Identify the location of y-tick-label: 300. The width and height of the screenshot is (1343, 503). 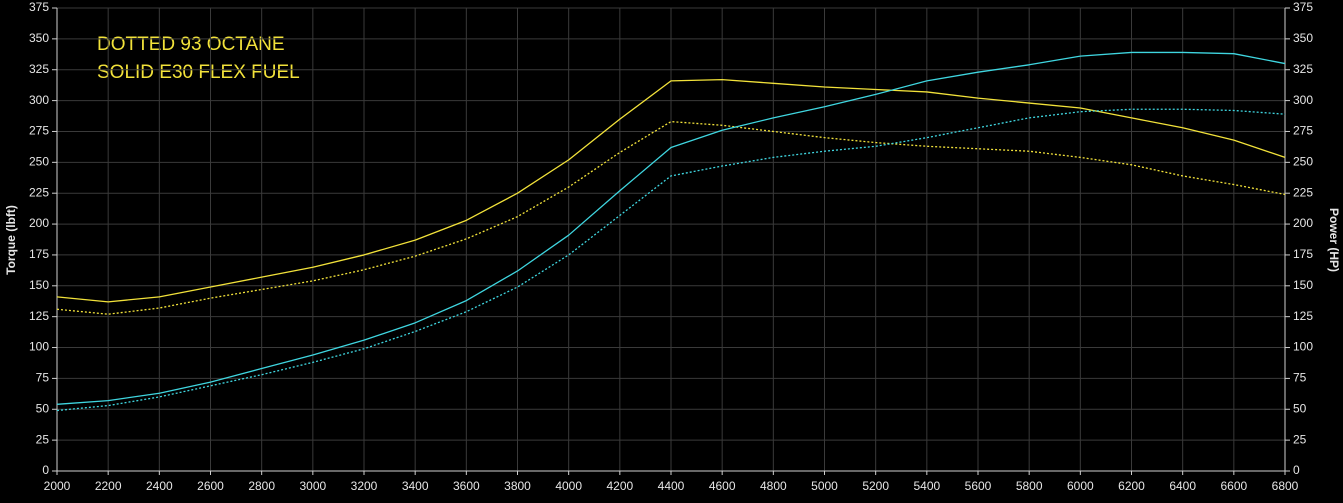
(39, 100).